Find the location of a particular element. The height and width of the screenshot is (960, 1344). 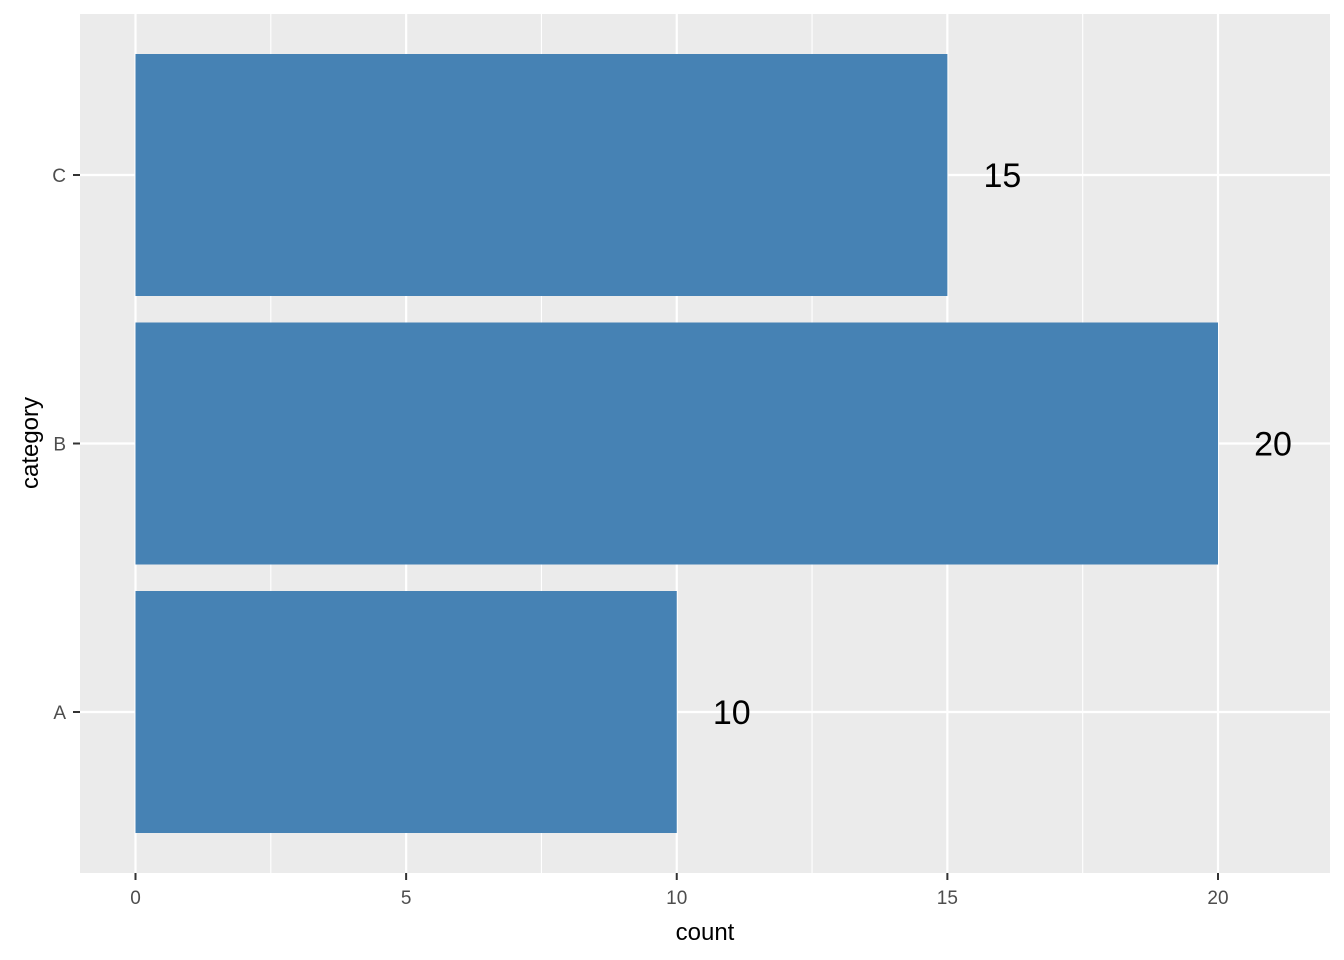

x-axis: 0 5 10 15 20 is located at coordinates (679, 891).